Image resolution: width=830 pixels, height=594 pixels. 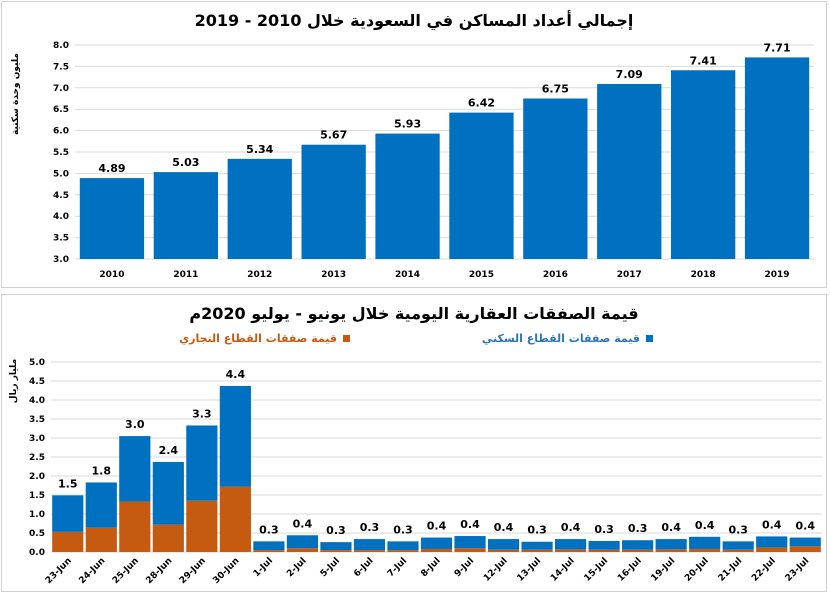 I want to click on legend-swatch-commercial, so click(x=346, y=338).